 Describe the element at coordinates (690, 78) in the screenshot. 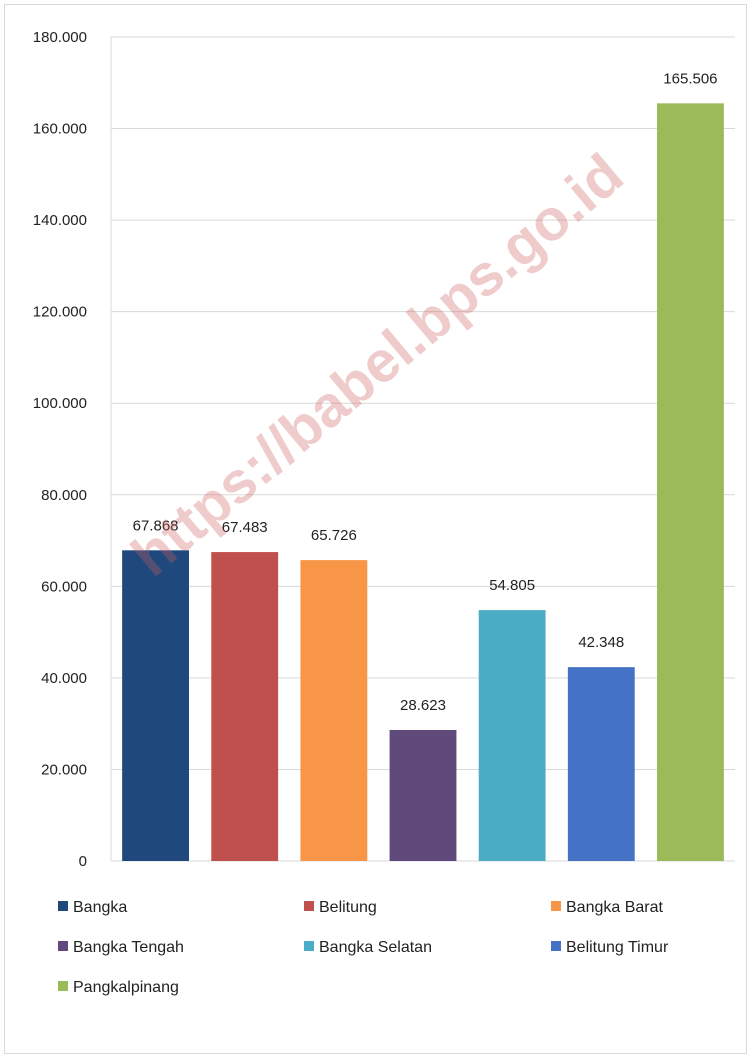

I see `data-label: 165.506` at that location.